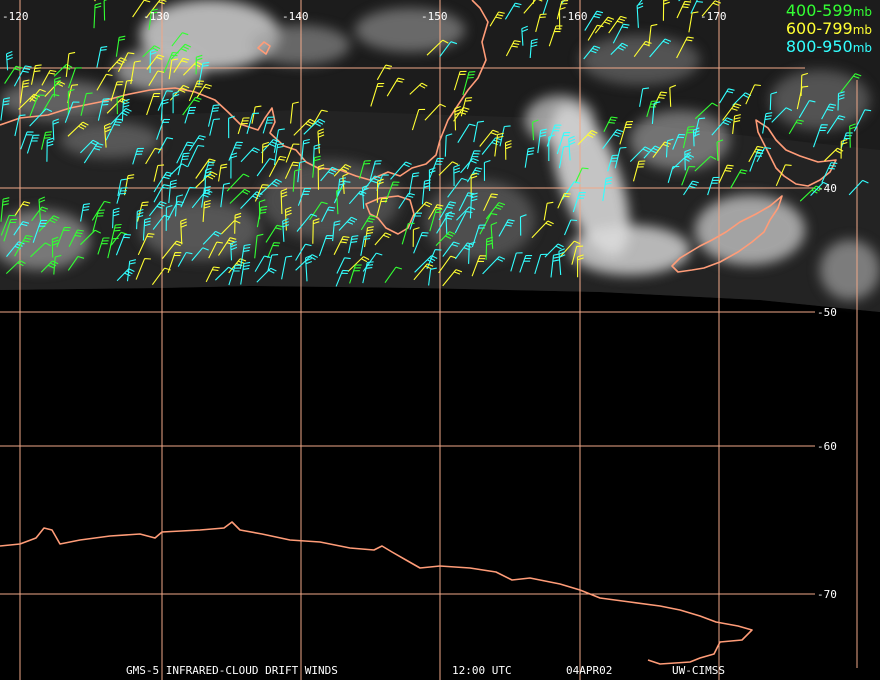 The image size is (880, 680). Describe the element at coordinates (862, 30) in the screenshot. I see `legend-unit: mb` at that location.